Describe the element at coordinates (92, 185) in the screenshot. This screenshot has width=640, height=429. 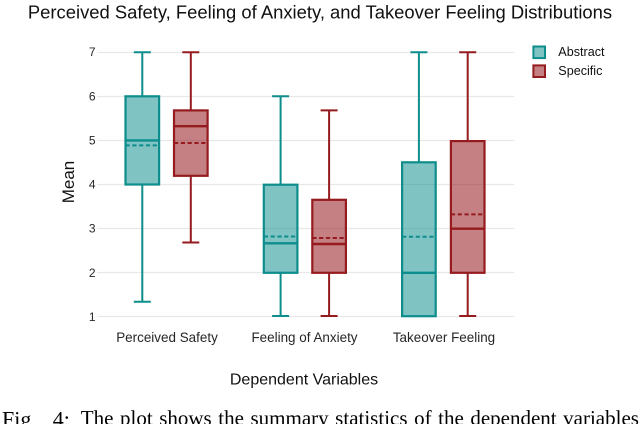
I see `svg-text: 4` at that location.